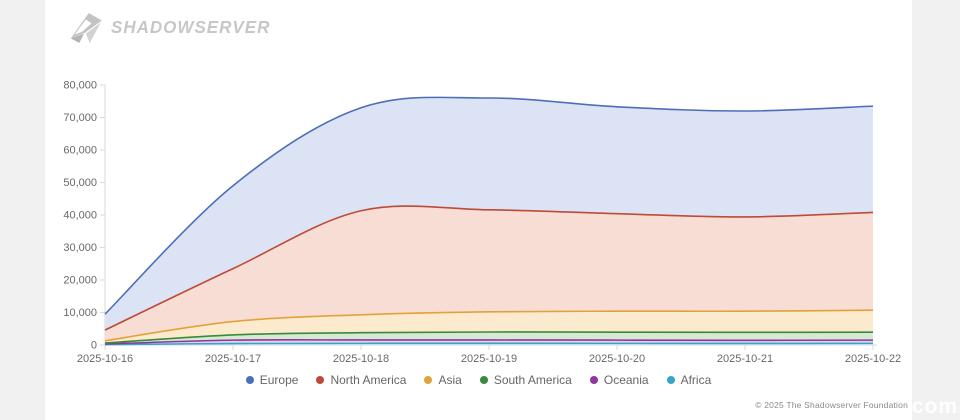  What do you see at coordinates (831, 405) in the screenshot?
I see `copyright-text: © 2025 The Shadowserver Foundation` at bounding box center [831, 405].